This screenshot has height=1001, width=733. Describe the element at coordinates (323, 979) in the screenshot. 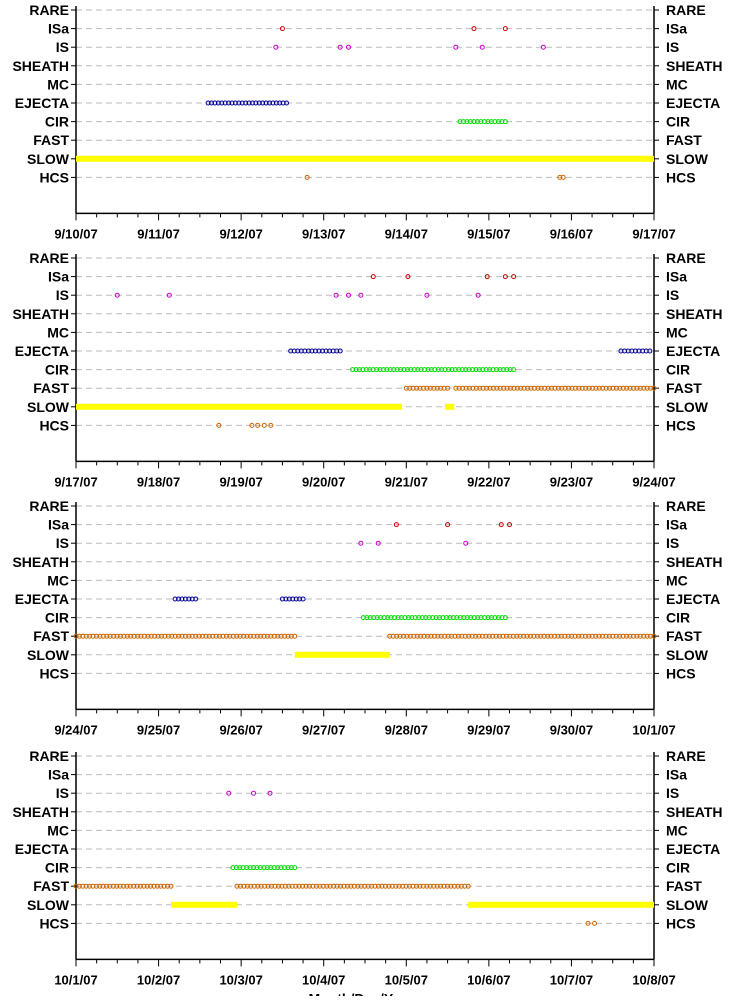

I see `x-tick-label-10-4-07: 10/4/07` at that location.